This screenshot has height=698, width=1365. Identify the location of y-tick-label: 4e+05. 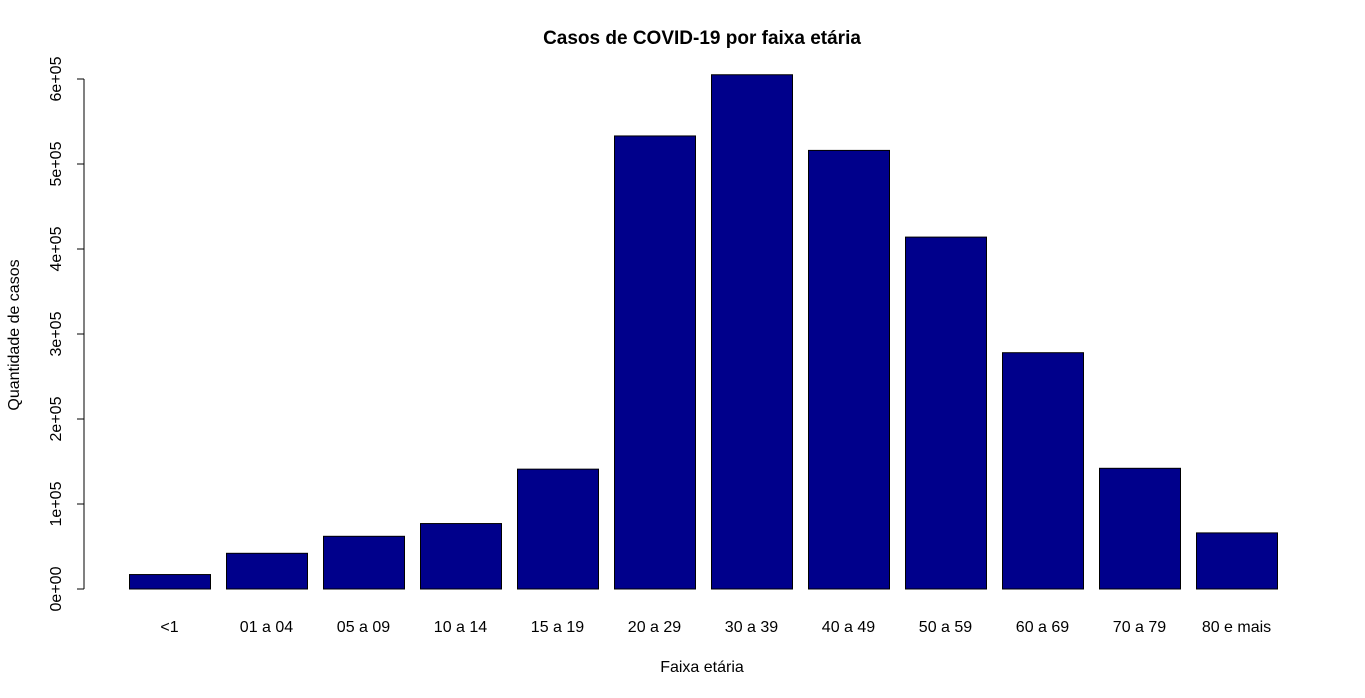
(56, 248).